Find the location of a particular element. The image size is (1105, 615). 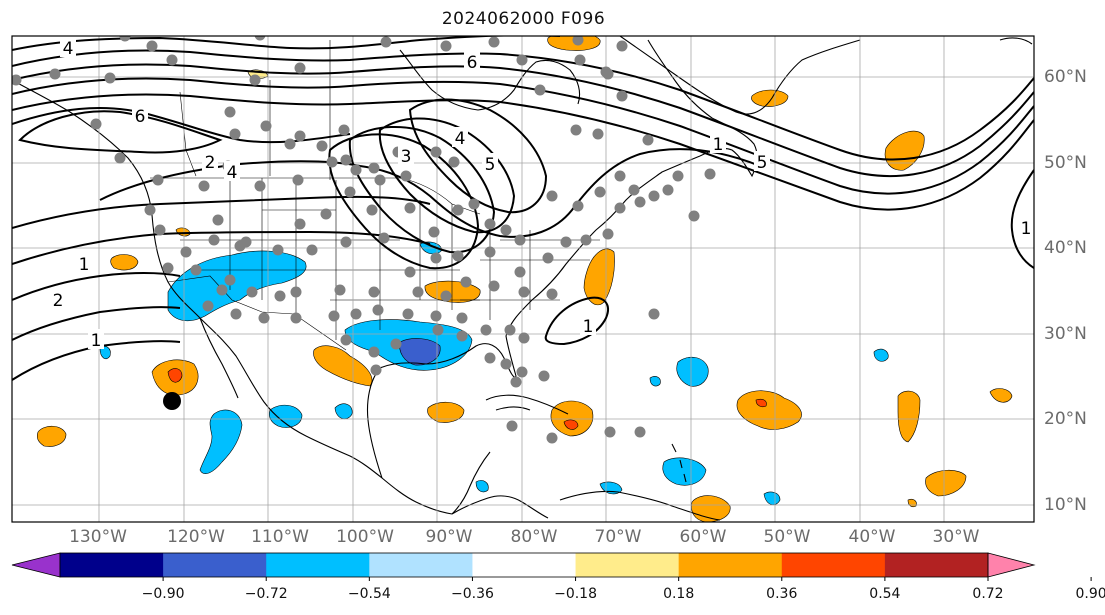

colorbar-tick-label: 0.54 is located at coordinates (885, 594).